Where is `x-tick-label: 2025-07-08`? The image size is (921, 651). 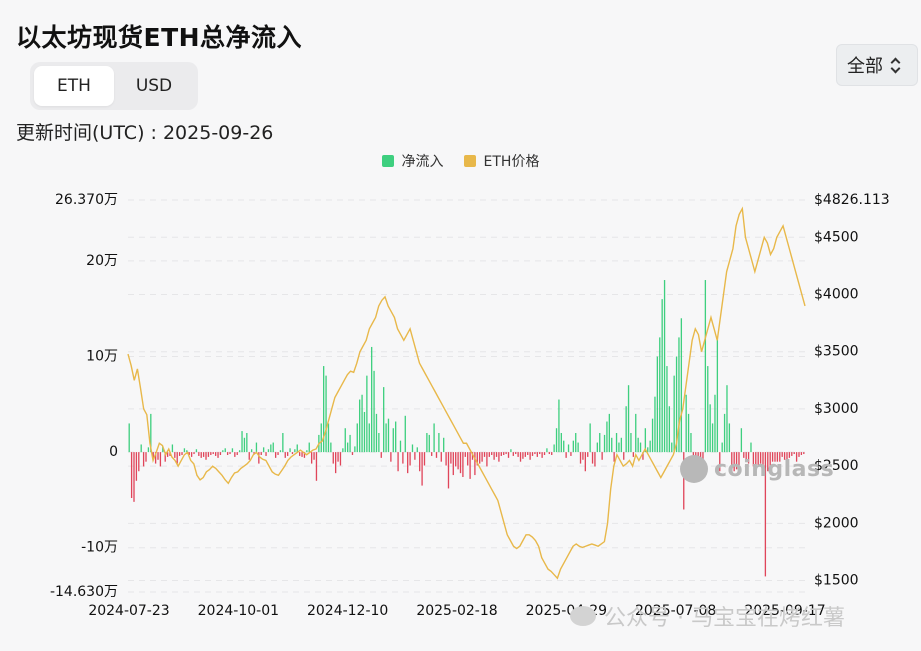
x-tick-label: 2025-07-08 is located at coordinates (675, 611).